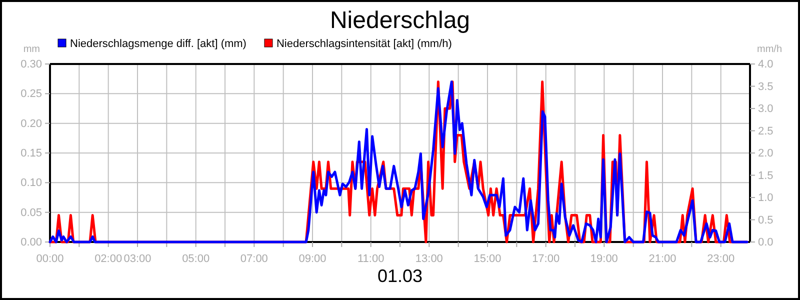 This screenshot has height=300, width=800. Describe the element at coordinates (31, 212) in the screenshot. I see `y-tick-label: 0.05` at that location.